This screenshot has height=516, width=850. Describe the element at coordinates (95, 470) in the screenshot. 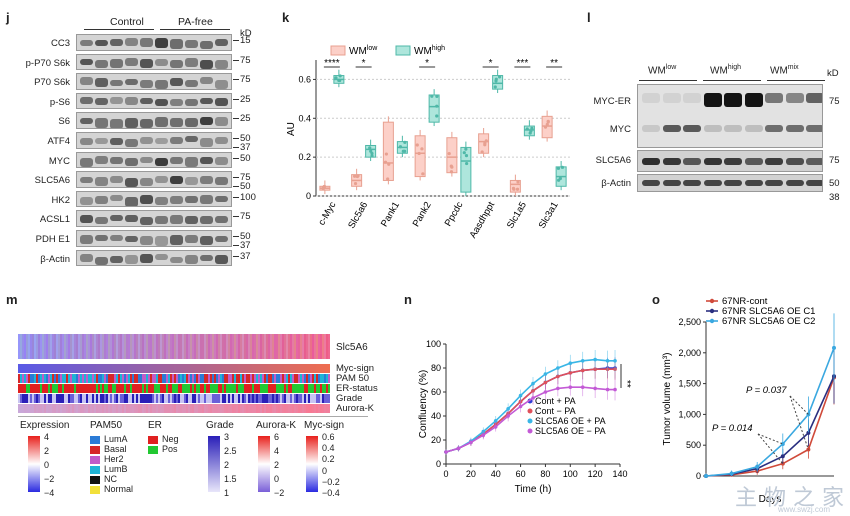

I see `legend-swatch-pam50` at that location.